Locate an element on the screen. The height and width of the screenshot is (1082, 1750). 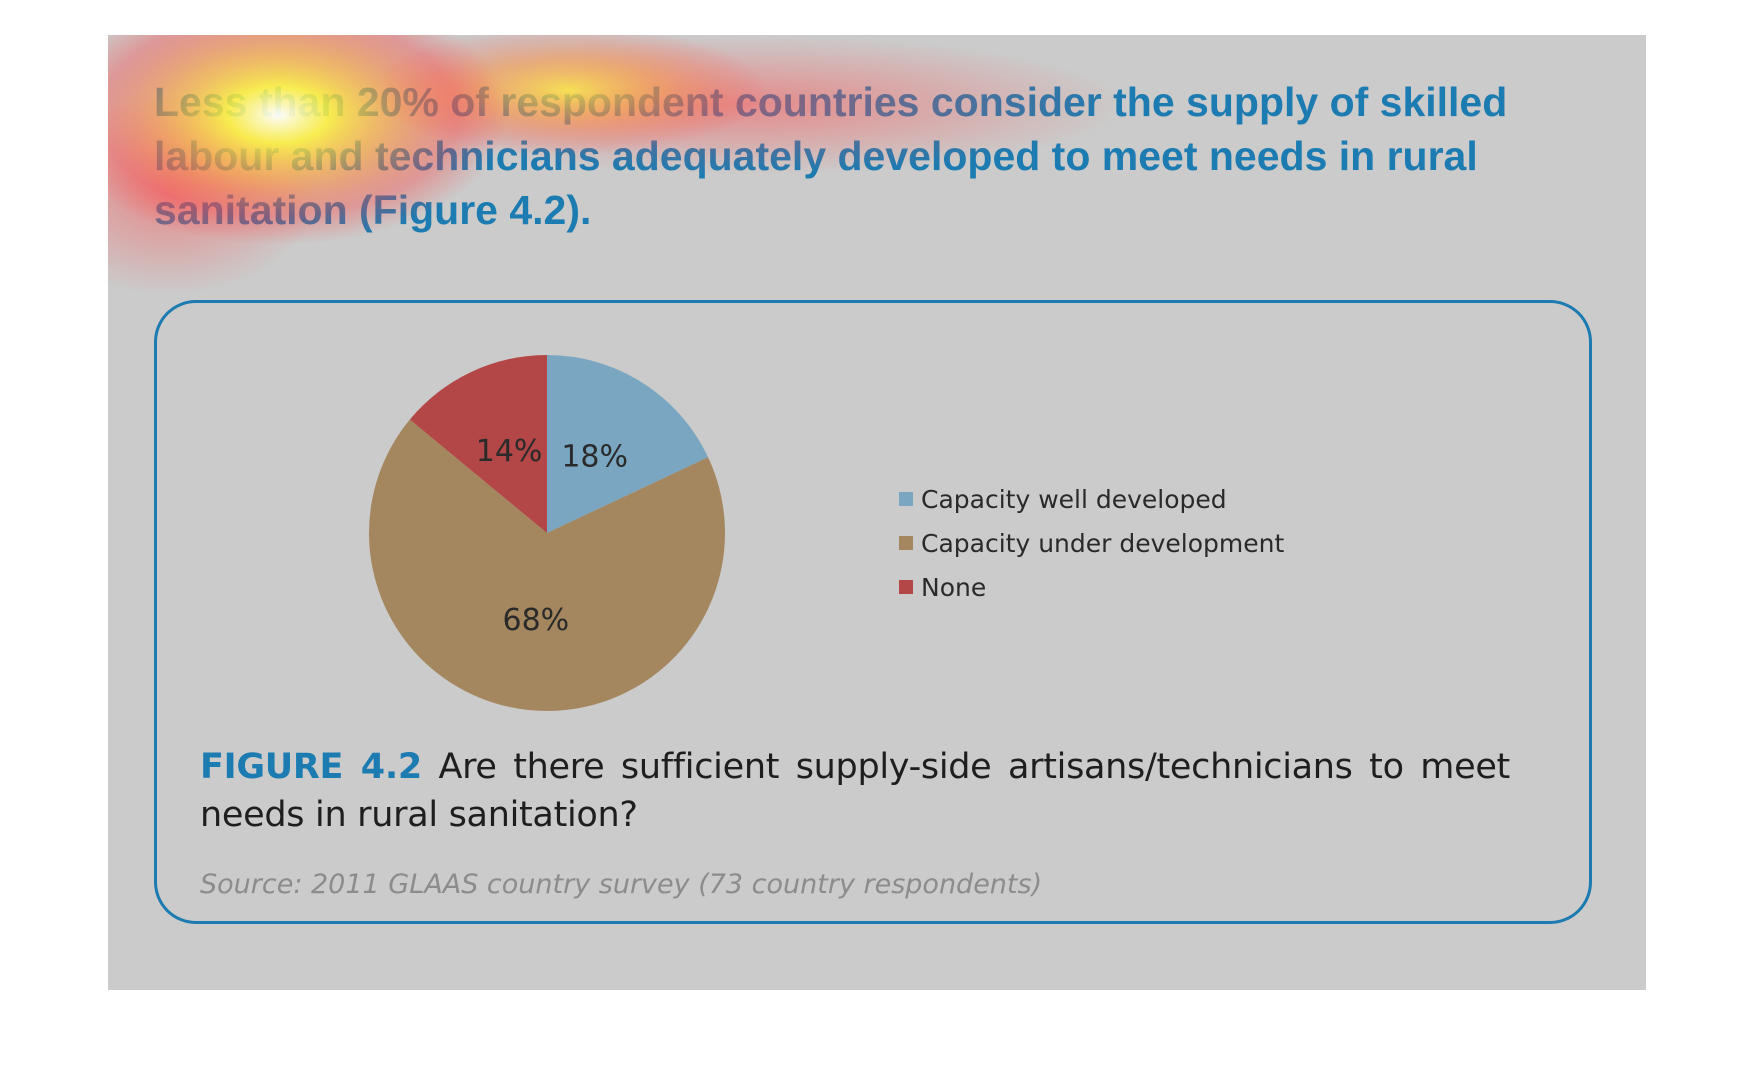
pie-chart: 18% 68% 14% is located at coordinates (547, 533).